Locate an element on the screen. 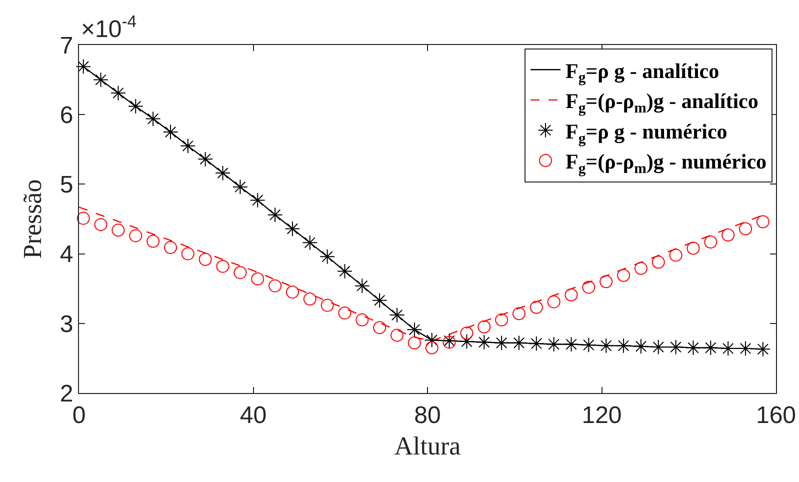  y-tick-label: 7 is located at coordinates (67, 46).